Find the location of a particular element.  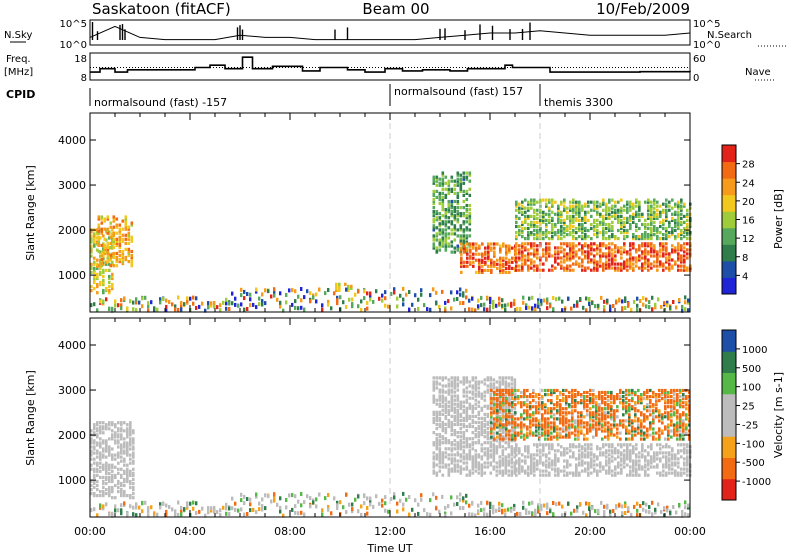

data-cell-1975 is located at coordinates (112, 435).